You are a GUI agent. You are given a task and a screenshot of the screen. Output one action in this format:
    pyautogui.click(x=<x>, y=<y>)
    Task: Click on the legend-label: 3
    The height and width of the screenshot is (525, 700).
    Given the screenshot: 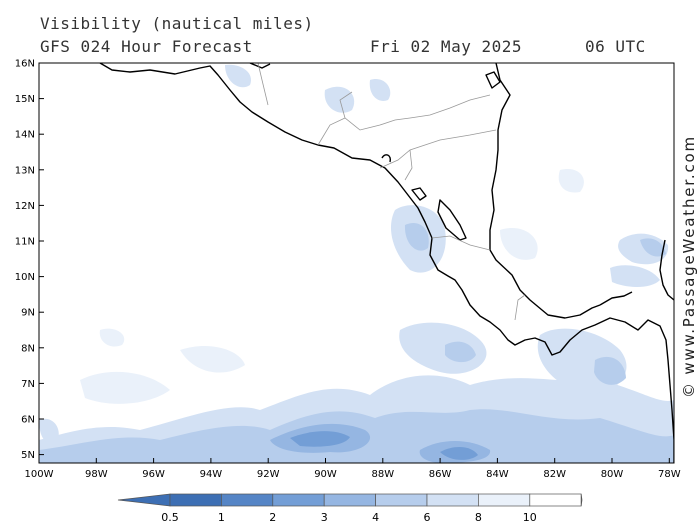 What is the action you would take?
    pyautogui.click(x=324, y=517)
    